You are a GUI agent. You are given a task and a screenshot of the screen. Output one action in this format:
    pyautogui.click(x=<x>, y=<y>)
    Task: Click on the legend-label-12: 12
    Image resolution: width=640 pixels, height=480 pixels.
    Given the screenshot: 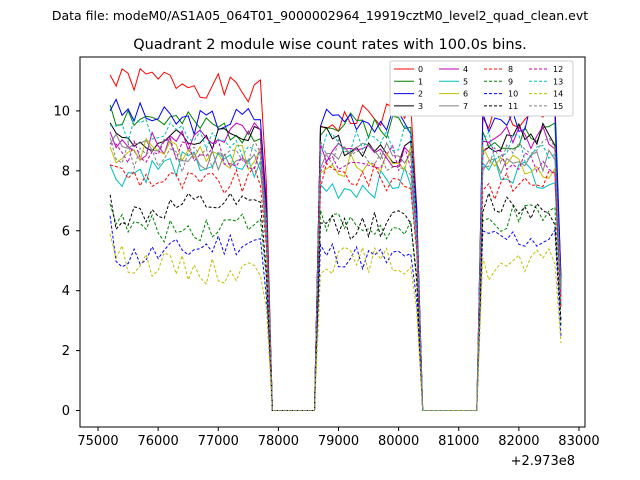 What is the action you would take?
    pyautogui.click(x=558, y=69)
    